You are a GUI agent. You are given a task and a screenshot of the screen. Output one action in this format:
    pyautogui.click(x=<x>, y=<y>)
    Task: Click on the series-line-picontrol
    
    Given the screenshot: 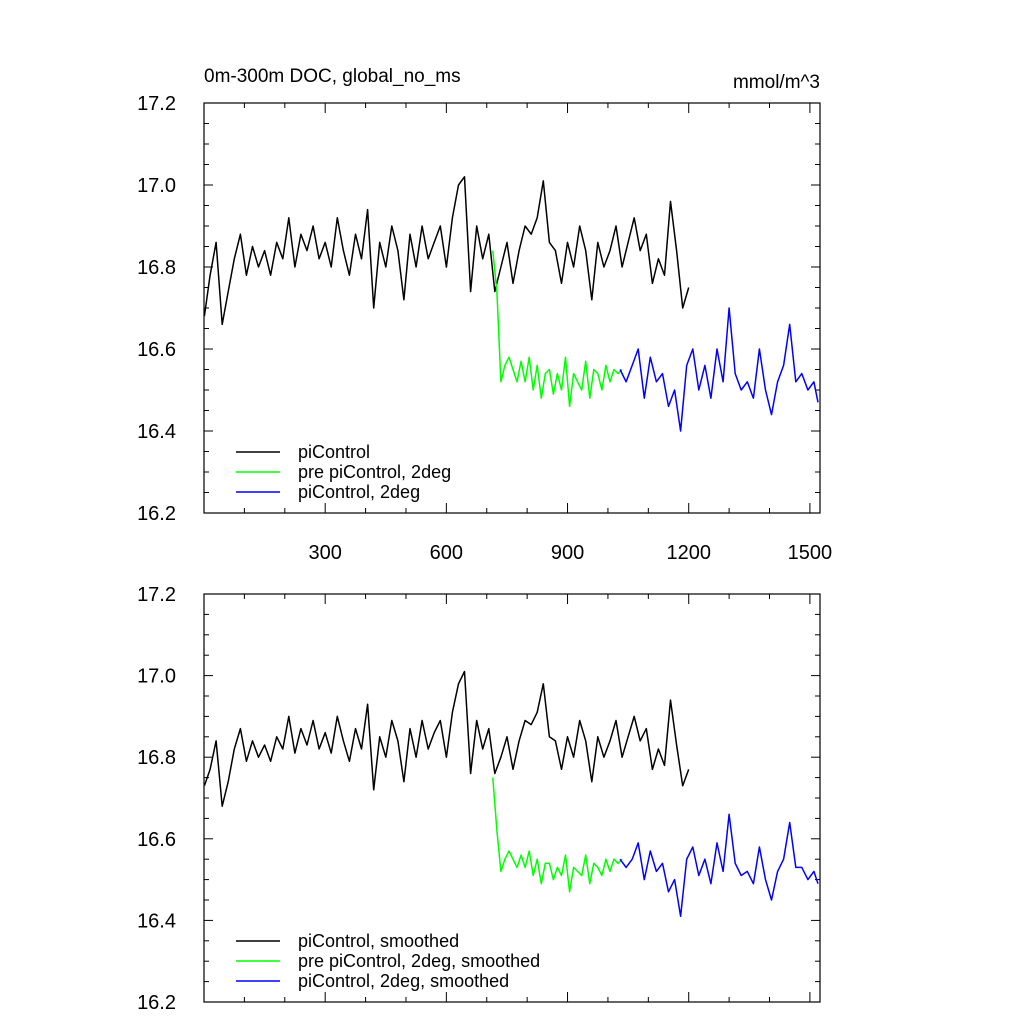 What is the action you would take?
    pyautogui.click(x=446, y=251)
    